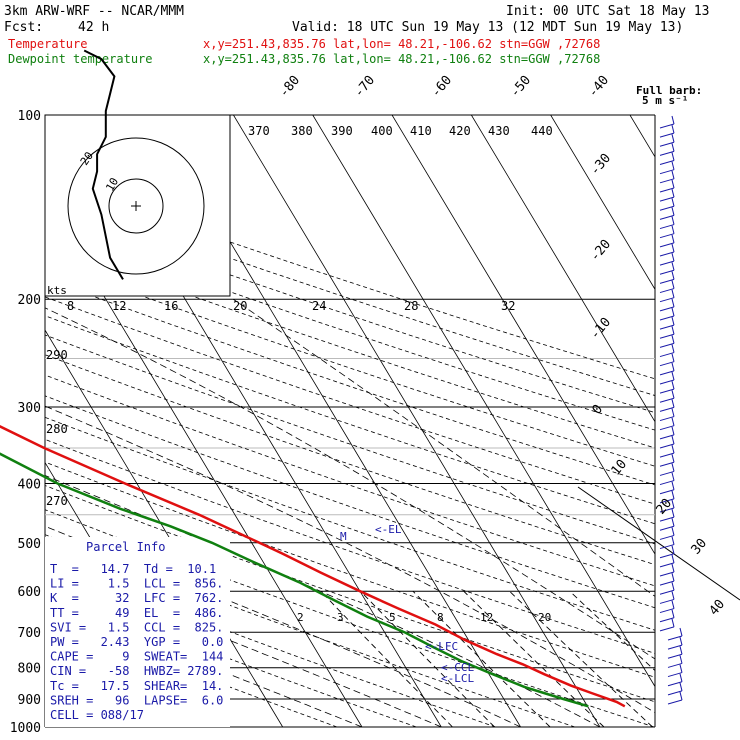  What do you see at coordinates (441, 646) in the screenshot?
I see `level-marker: <-LFC` at bounding box center [441, 646].